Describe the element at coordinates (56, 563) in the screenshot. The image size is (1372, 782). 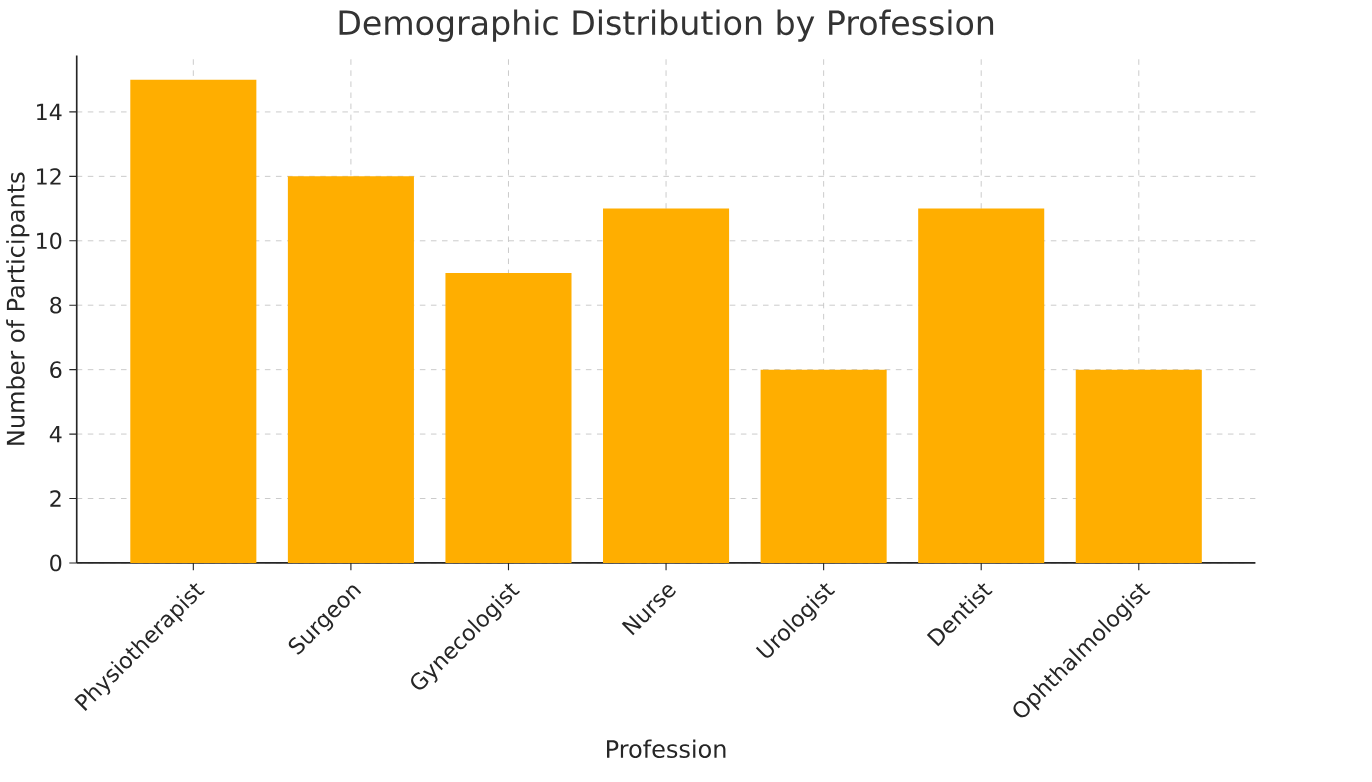
I see `y-tick-label: 0` at that location.